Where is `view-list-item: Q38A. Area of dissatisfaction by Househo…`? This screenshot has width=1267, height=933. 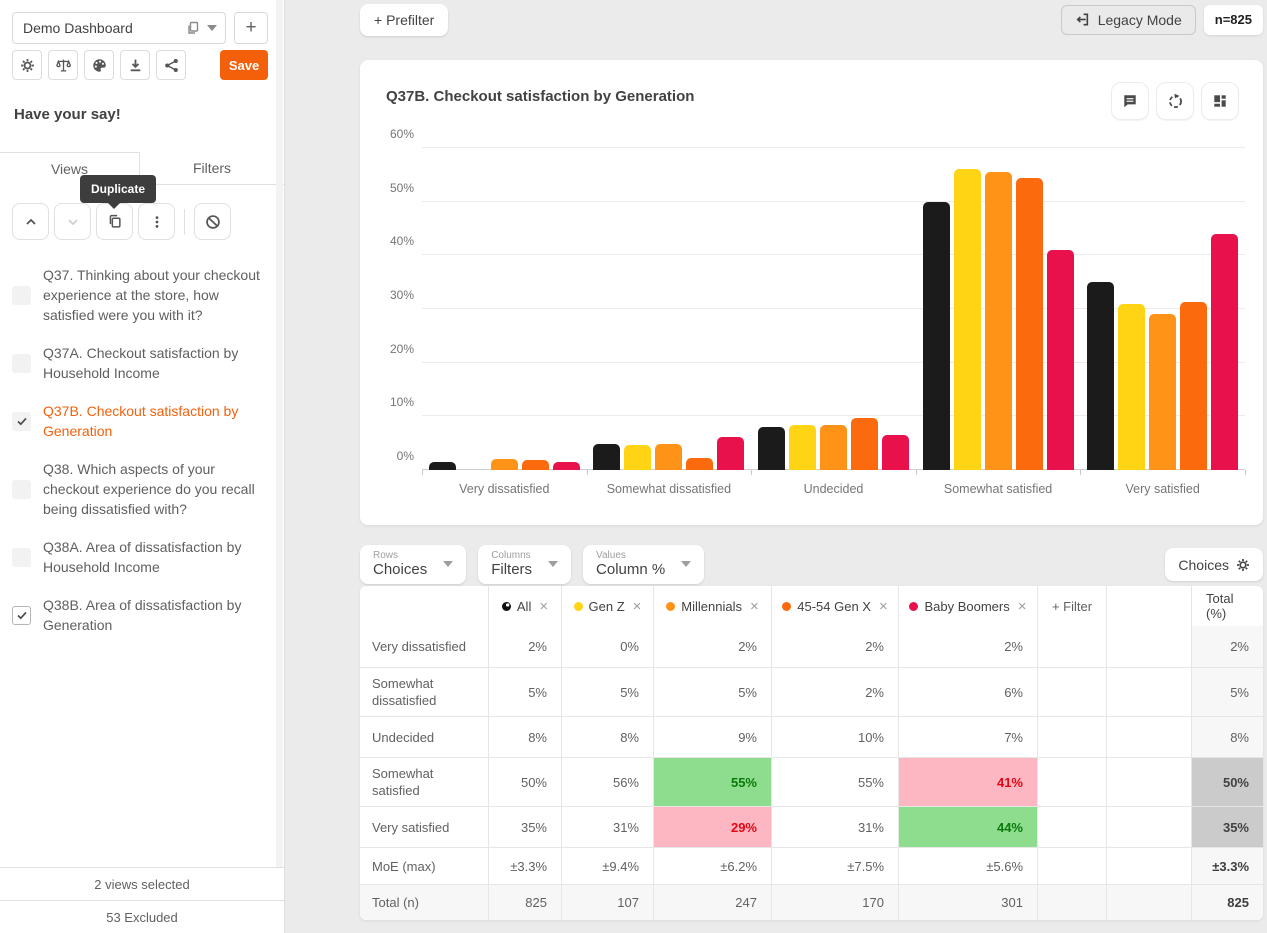 view-list-item: Q38A. Area of dissatisfaction by Househo… is located at coordinates (139, 557).